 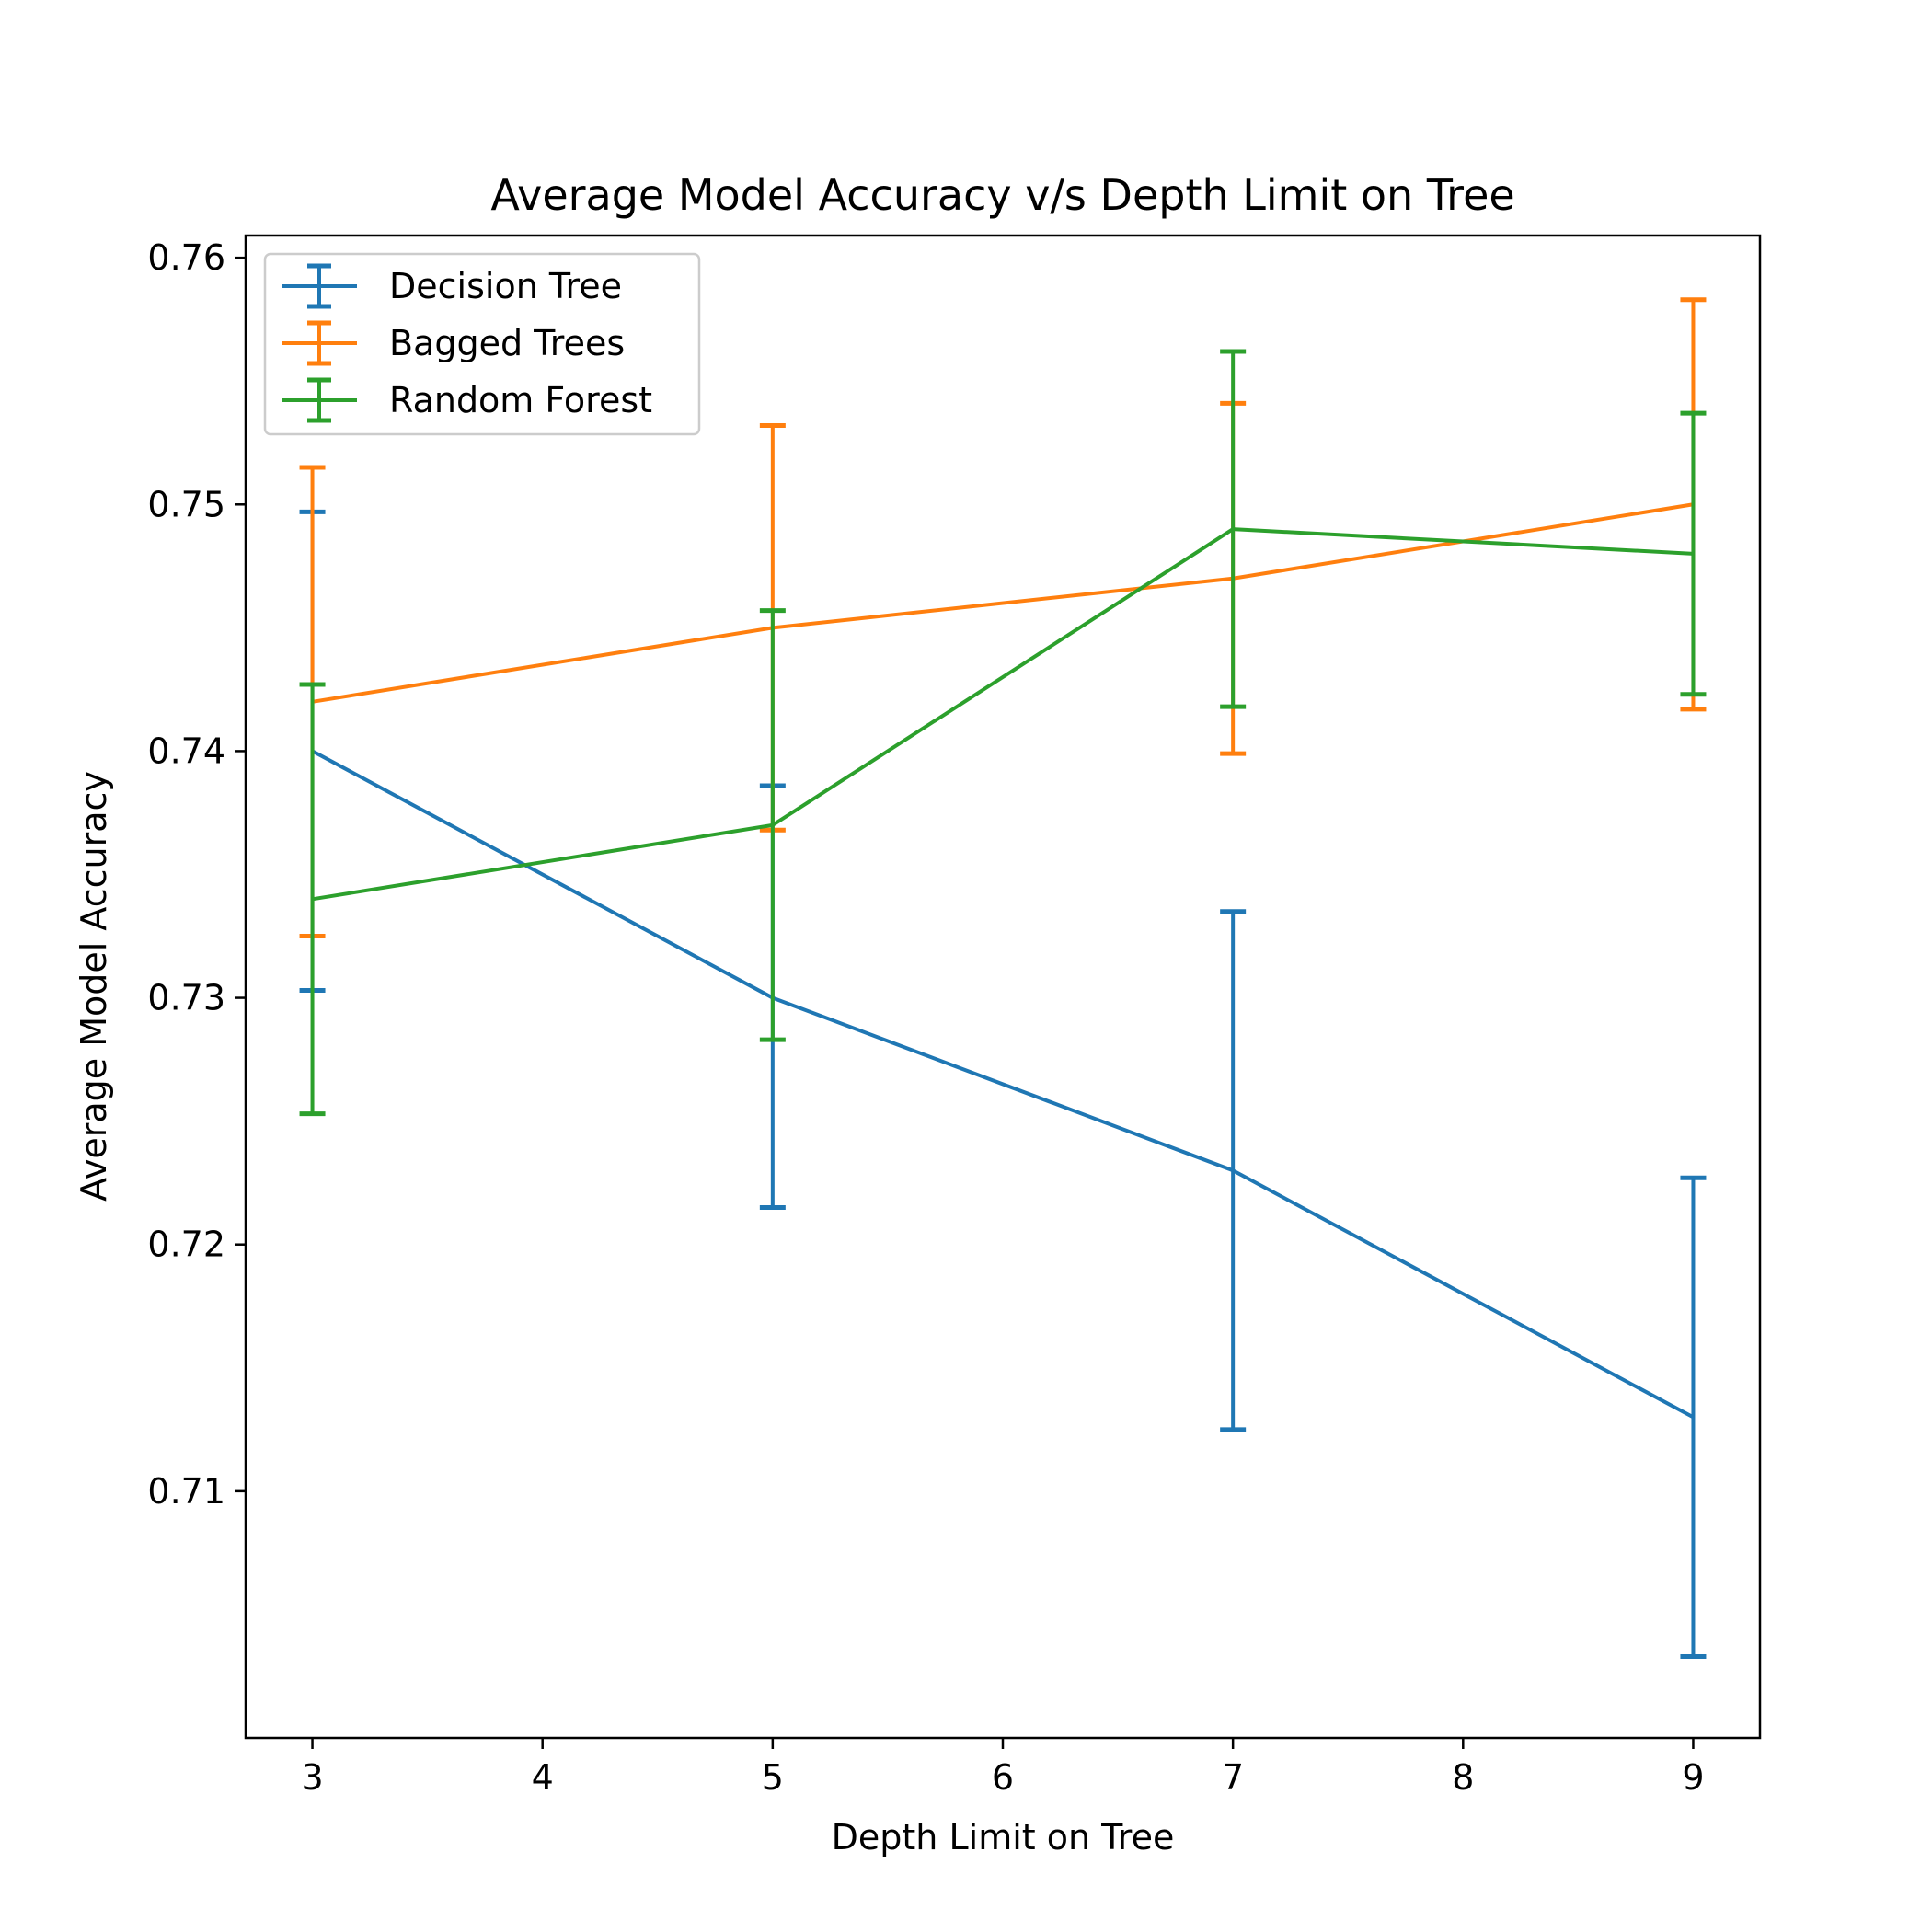 I want to click on y-tick-label: 0.73, so click(x=186, y=998).